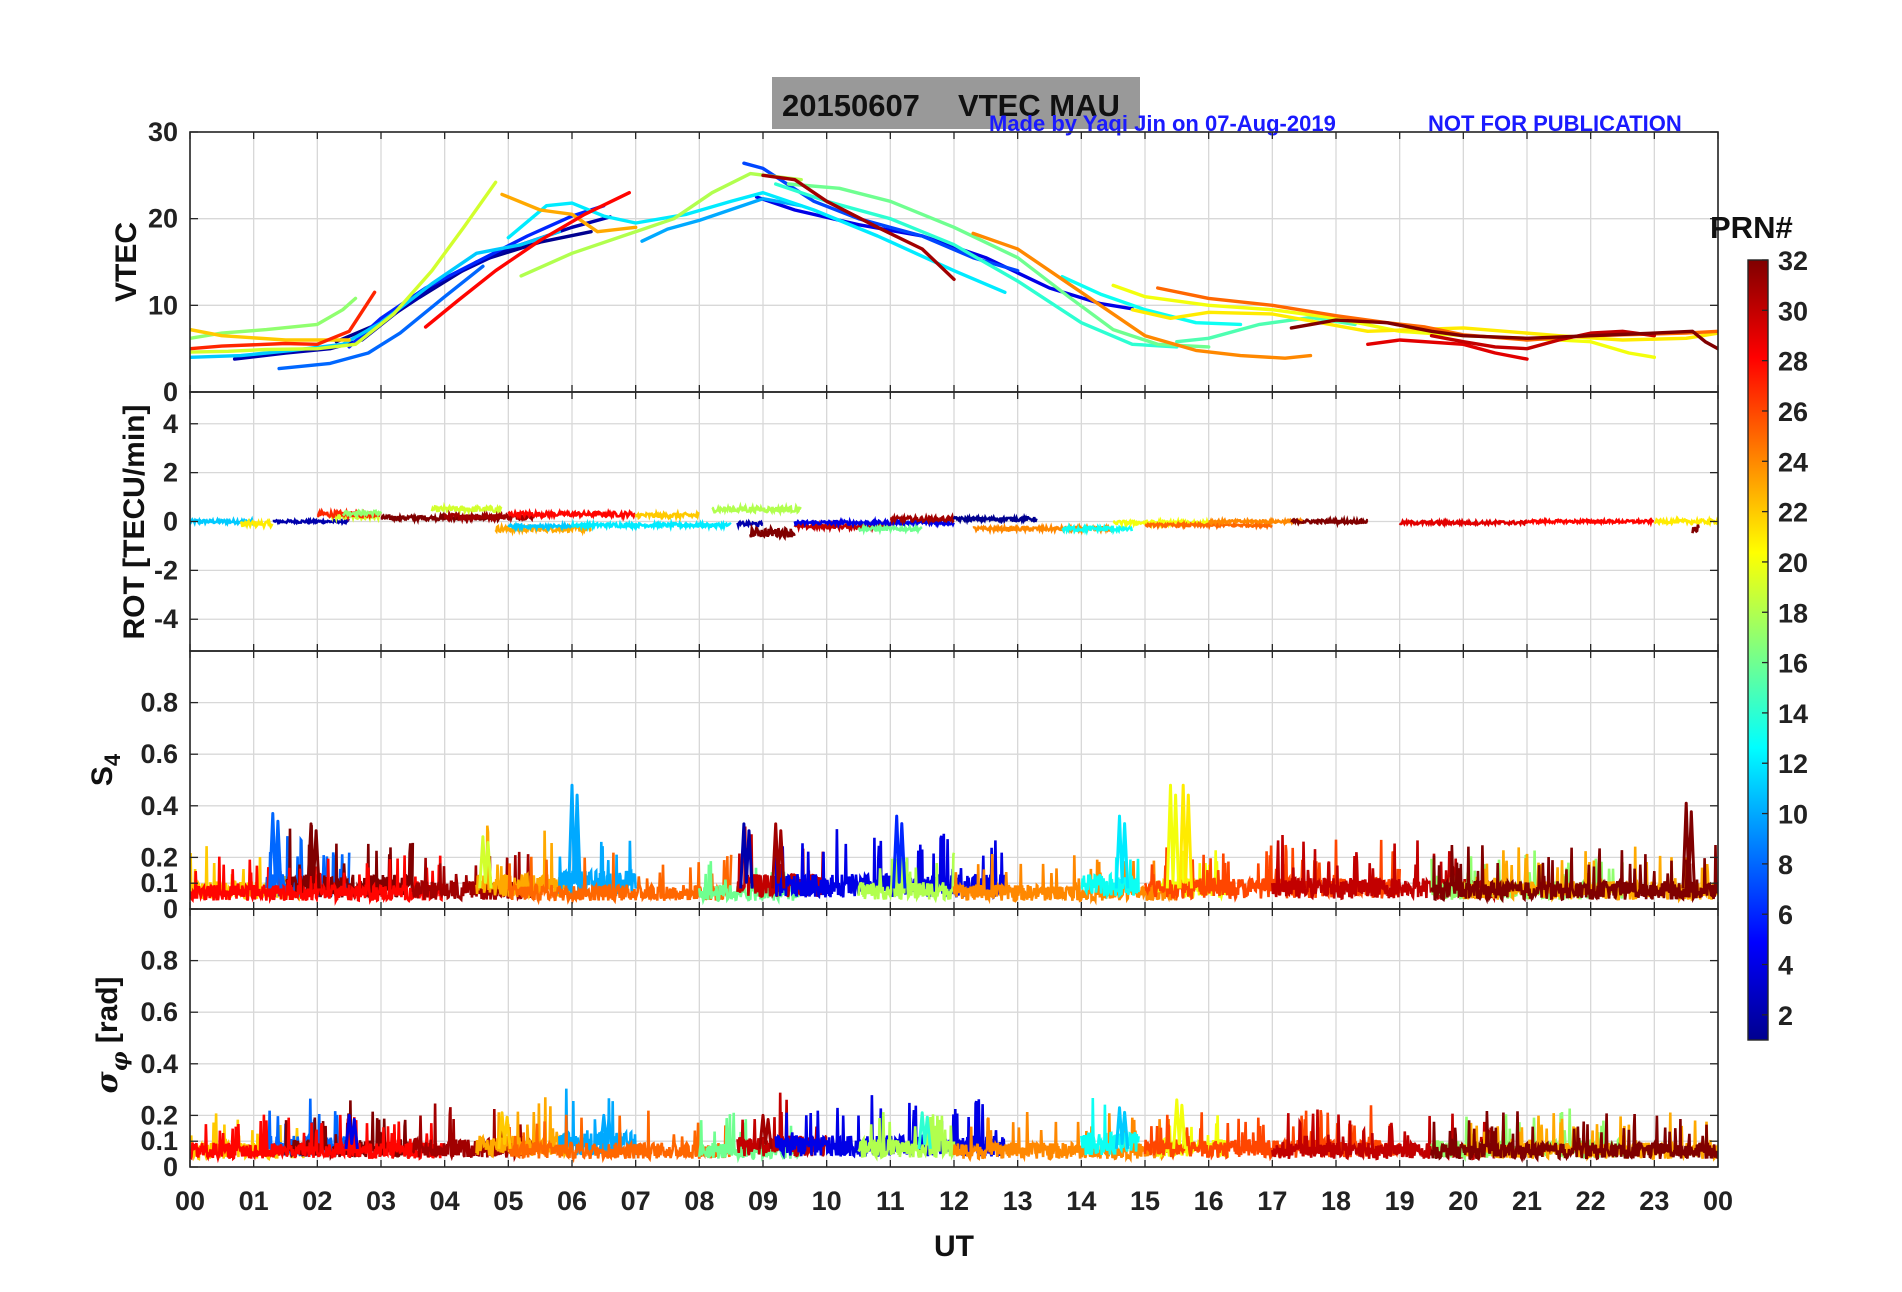 The width and height of the screenshot is (1902, 1292). I want to click on vtec-series, so click(954, 266).